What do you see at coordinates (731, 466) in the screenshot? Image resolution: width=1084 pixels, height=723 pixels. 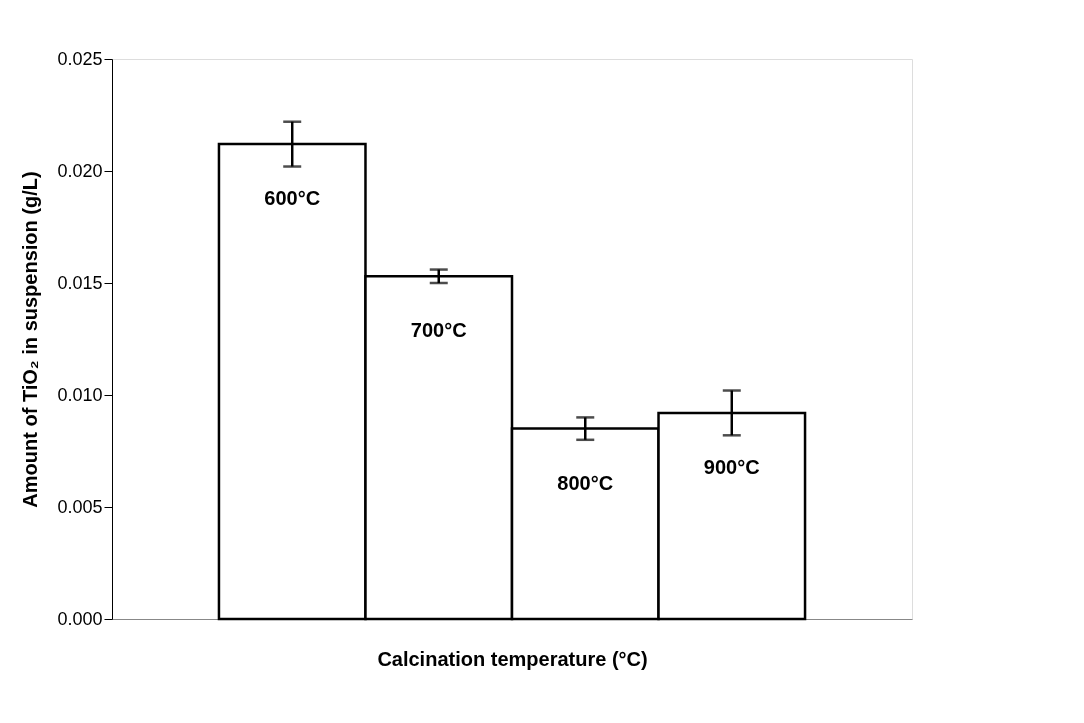 I see `x-tick-label: 900°C` at bounding box center [731, 466].